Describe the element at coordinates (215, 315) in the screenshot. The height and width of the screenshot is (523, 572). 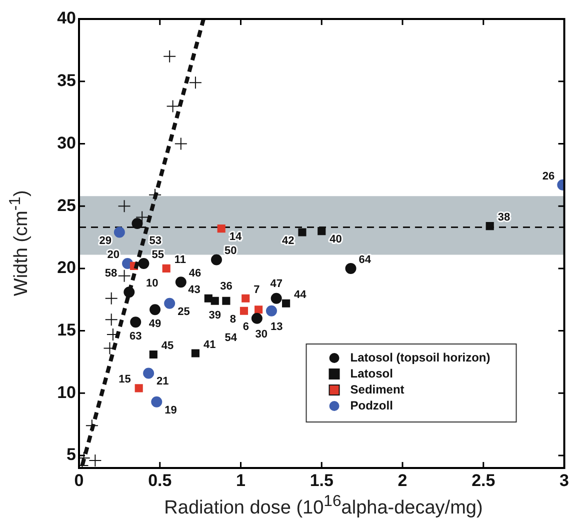
I see `annotation: 39` at that location.